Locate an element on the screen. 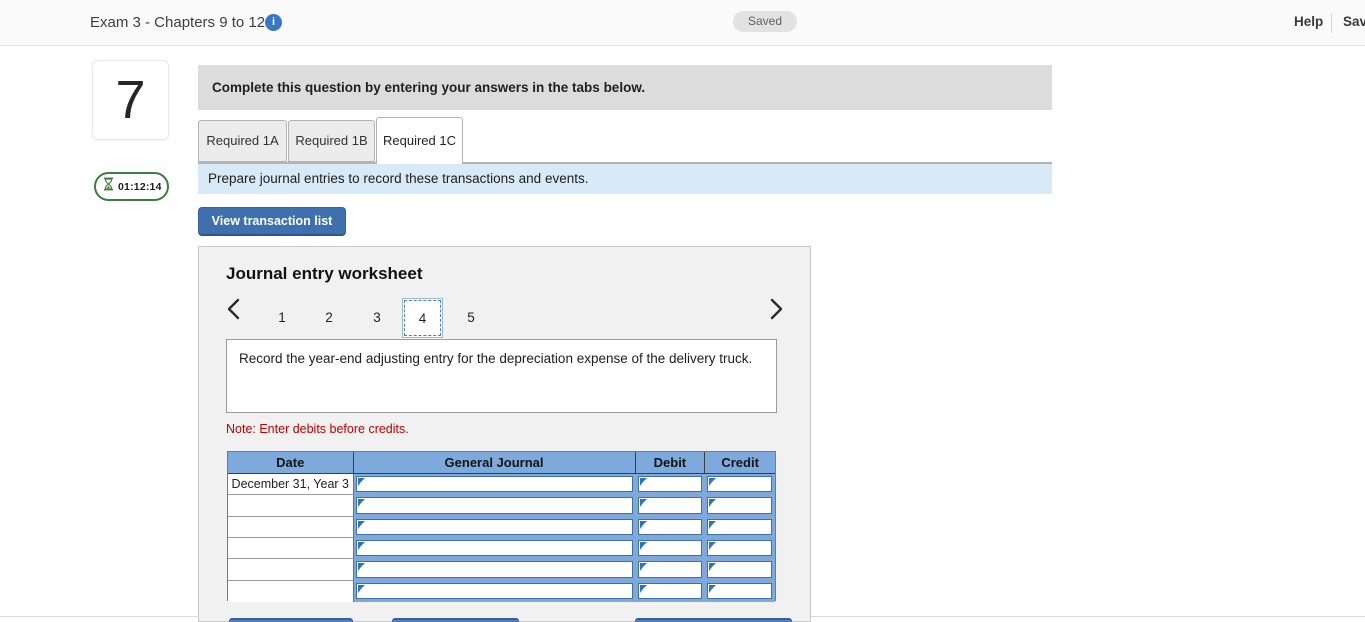  timer-value: 01:12:14 is located at coordinates (140, 186).